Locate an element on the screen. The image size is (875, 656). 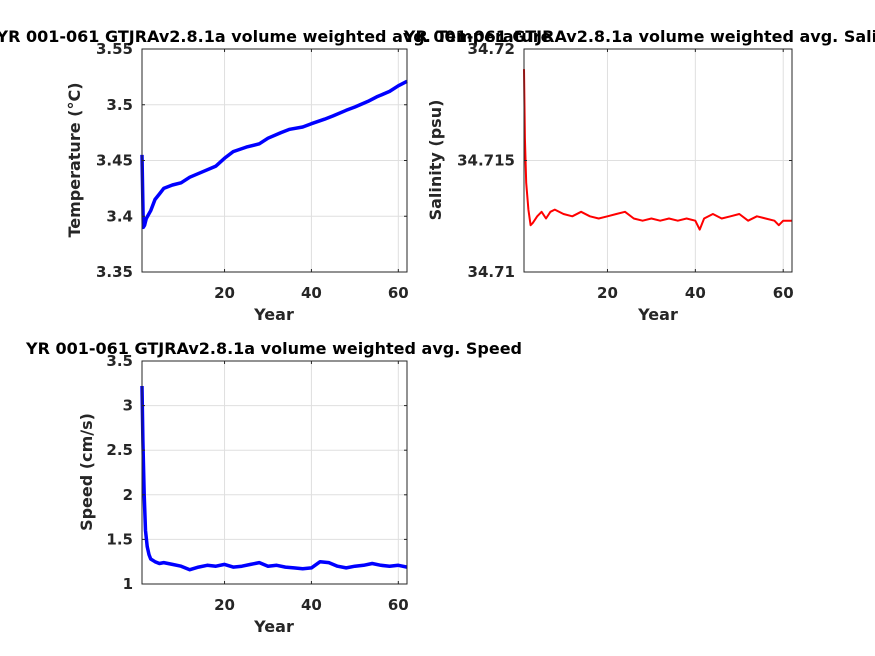
temperature-ytick-label-3: 3.5 is located at coordinates (119, 105).